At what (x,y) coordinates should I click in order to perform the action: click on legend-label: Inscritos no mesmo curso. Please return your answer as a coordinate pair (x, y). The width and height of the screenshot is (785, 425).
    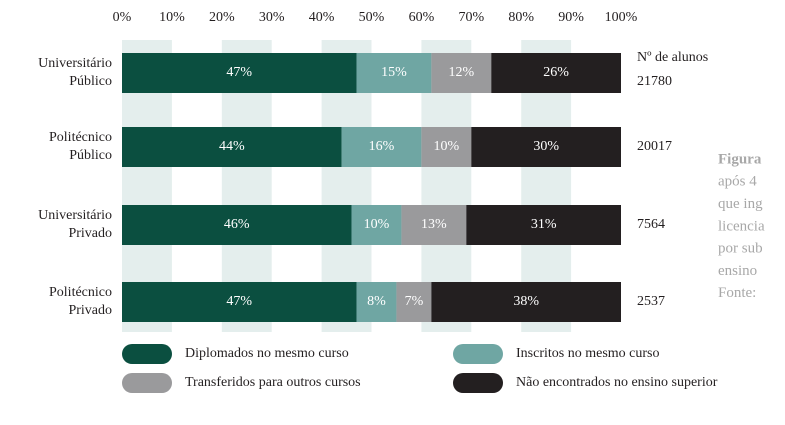
    Looking at the image, I should click on (587, 353).